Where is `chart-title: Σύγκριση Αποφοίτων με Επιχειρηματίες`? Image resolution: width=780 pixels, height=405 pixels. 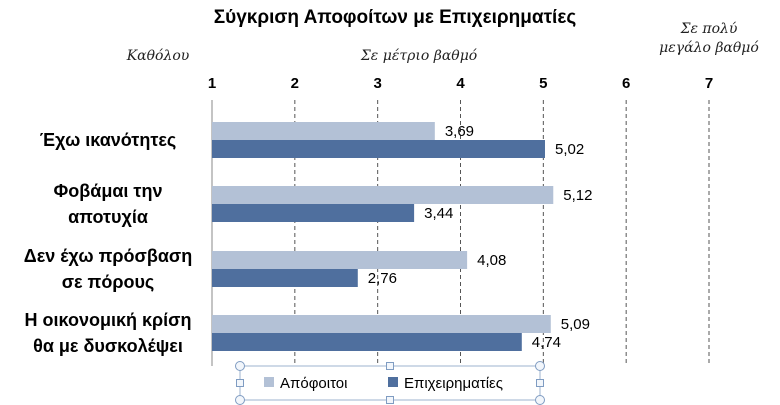
chart-title: Σύγκριση Αποφοίτων με Επιχειρηματίες is located at coordinates (395, 17).